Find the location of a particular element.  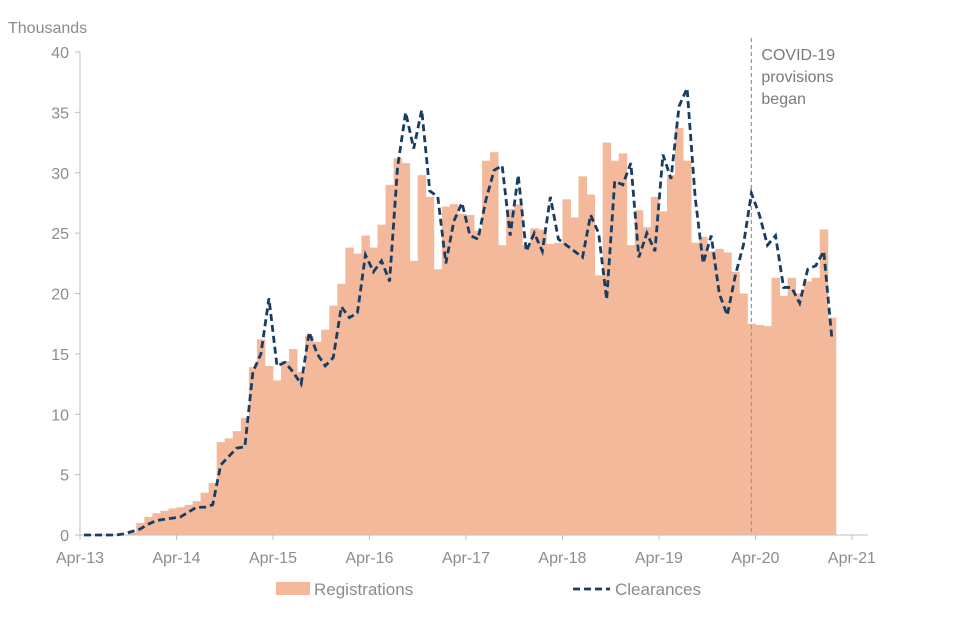

x-tick-label: Apr-16 is located at coordinates (369, 558).